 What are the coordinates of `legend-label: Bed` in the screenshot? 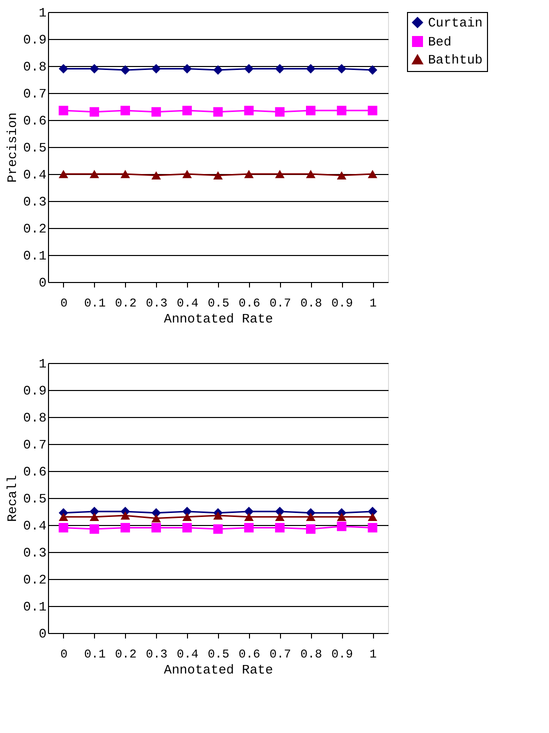 It's located at (440, 42).